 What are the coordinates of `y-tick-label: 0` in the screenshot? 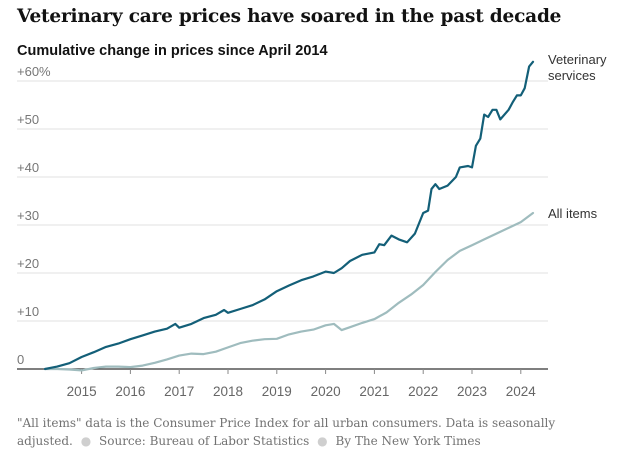 It's located at (20, 359).